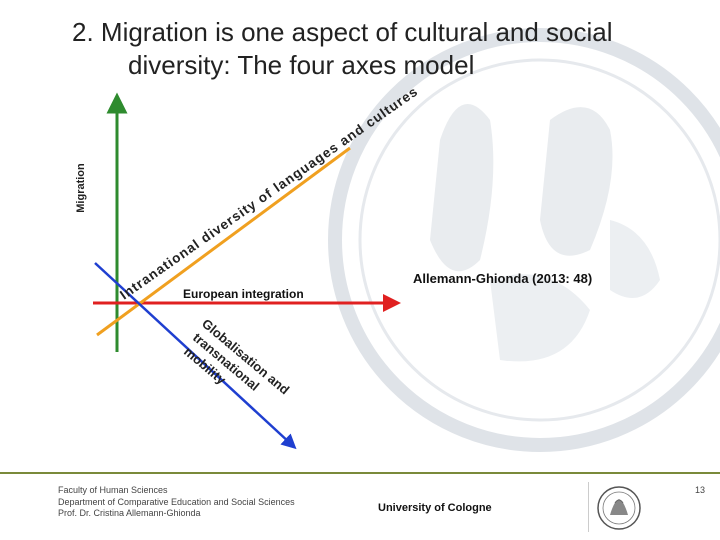 This screenshot has height=540, width=720. I want to click on migration-axis-label: Migration, so click(81, 188).